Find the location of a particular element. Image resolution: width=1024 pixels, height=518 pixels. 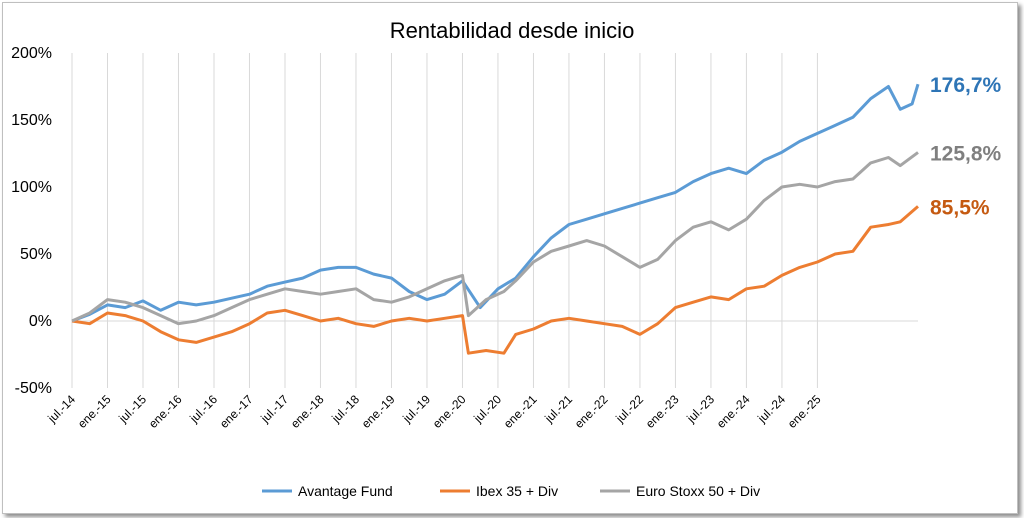

y-tick-label: 200% is located at coordinates (31, 53).